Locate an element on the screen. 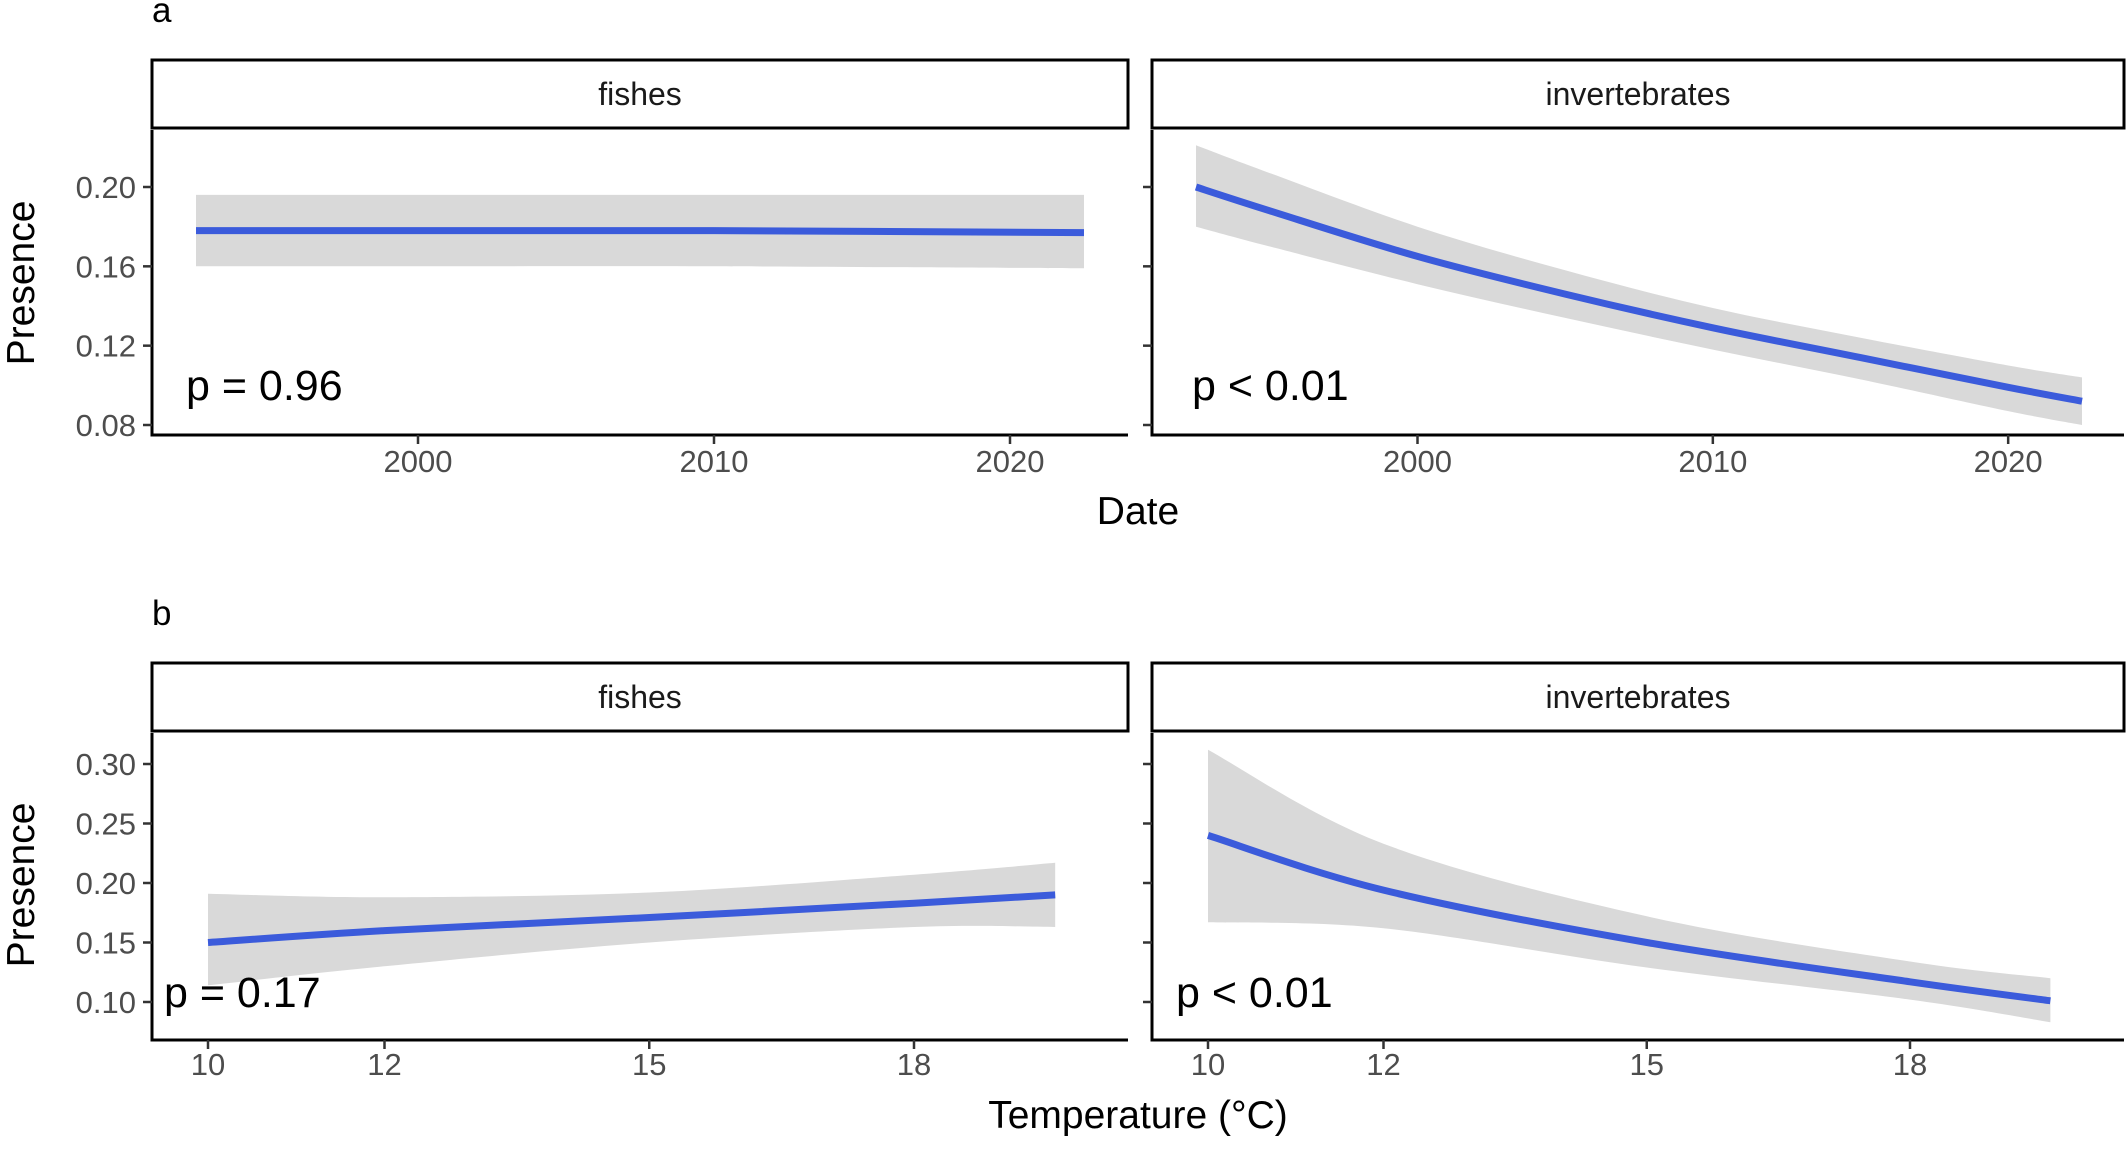 Image resolution: width=2128 pixels, height=1152 pixels. p-value-label: p = 0.96 is located at coordinates (264, 386).